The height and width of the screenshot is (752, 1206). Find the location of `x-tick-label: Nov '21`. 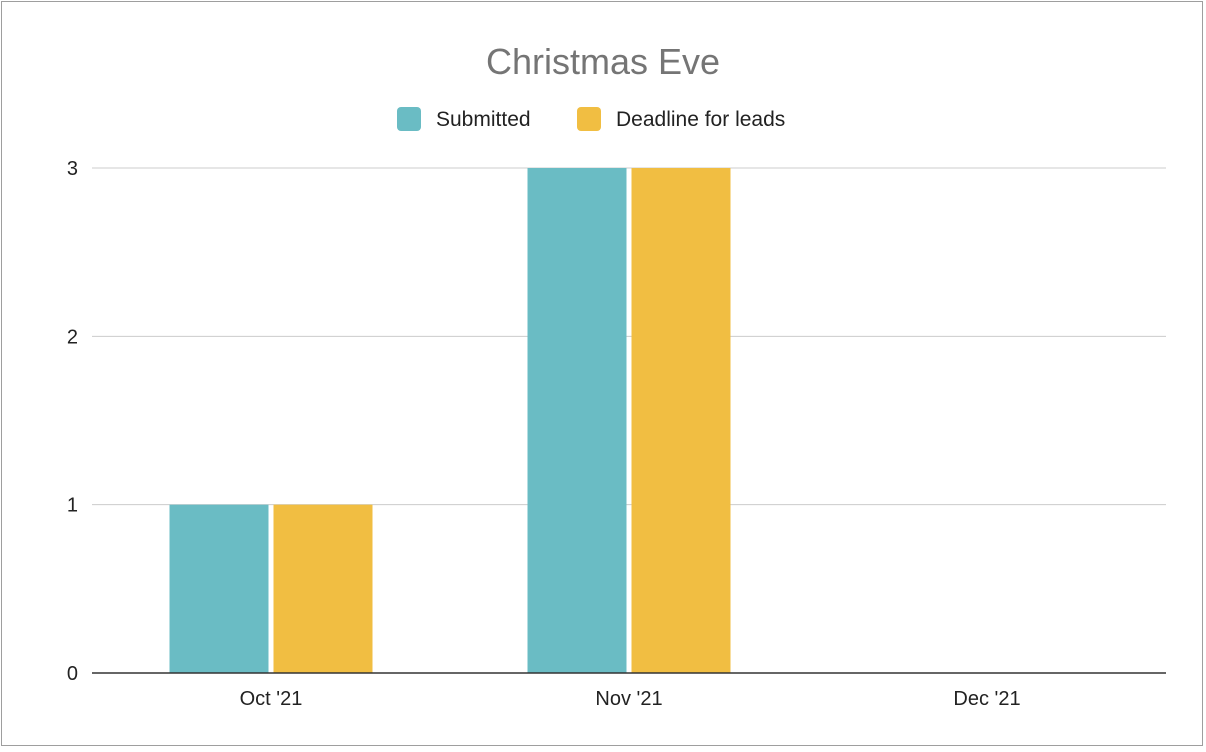

x-tick-label: Nov '21 is located at coordinates (628, 699).